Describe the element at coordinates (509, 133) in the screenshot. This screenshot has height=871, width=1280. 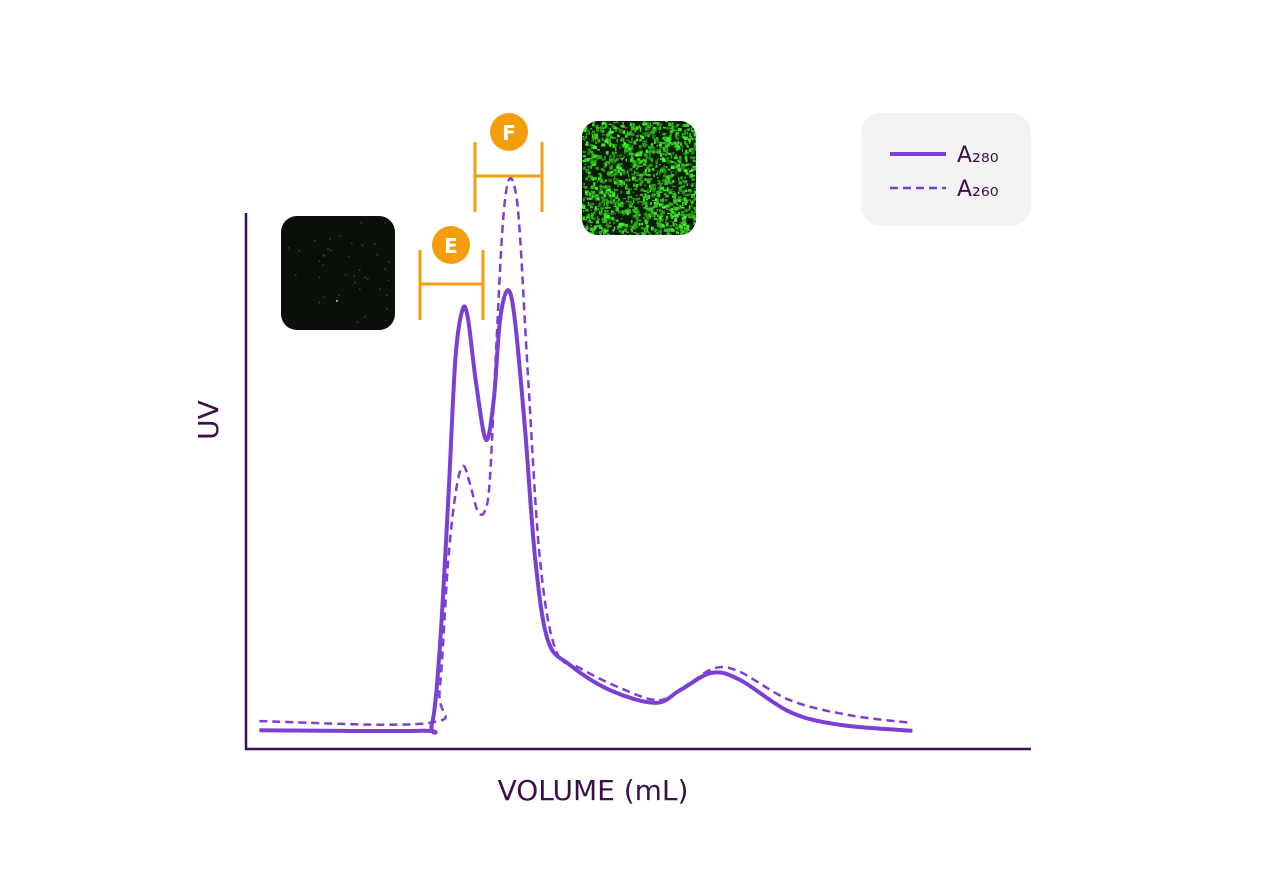
I see `marker-f-label: F` at that location.